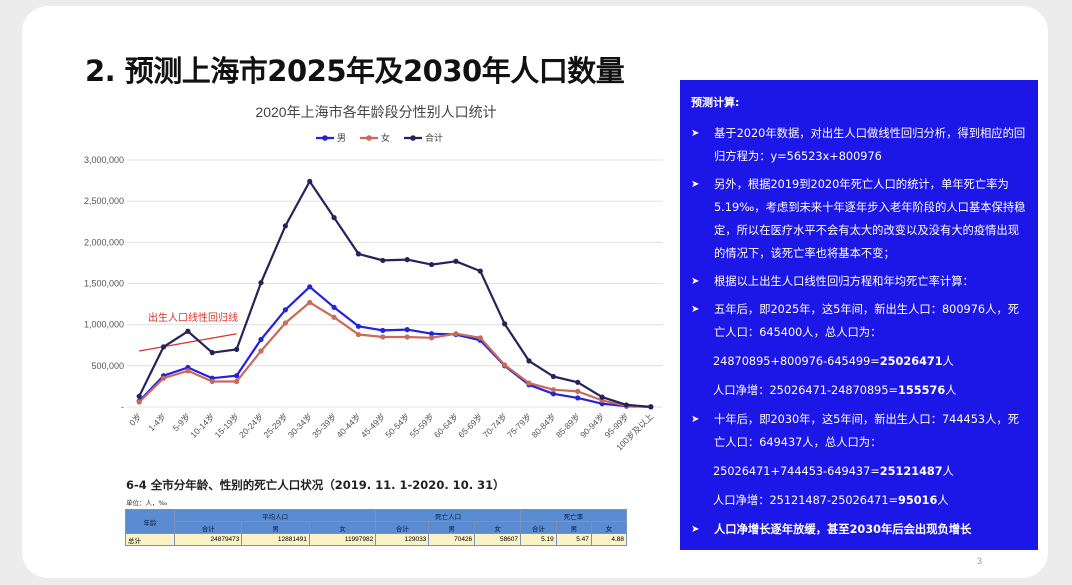 The height and width of the screenshot is (585, 1072). Describe the element at coordinates (573, 515) in the screenshot. I see `table-group-header: 死亡率` at that location.